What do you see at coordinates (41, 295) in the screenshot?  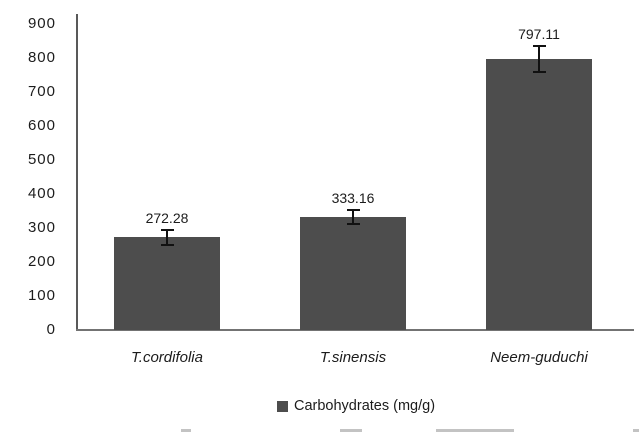 I see `y-axis-tick-label: 100` at bounding box center [41, 295].